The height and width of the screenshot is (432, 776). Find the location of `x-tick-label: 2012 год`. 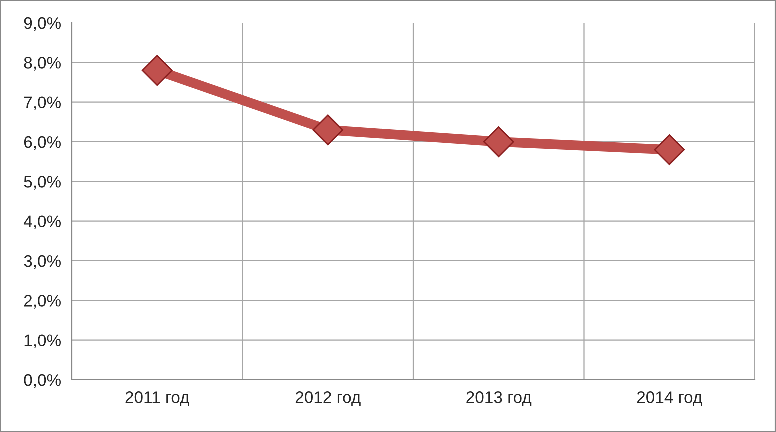

x-tick-label: 2012 год is located at coordinates (328, 399).